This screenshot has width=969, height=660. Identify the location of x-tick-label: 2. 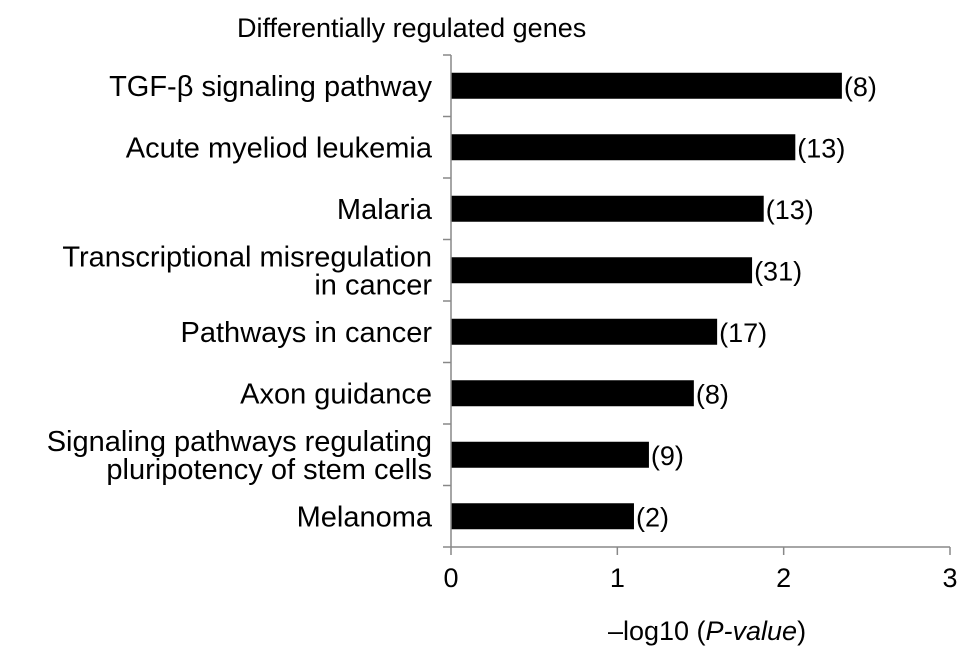
(783, 578).